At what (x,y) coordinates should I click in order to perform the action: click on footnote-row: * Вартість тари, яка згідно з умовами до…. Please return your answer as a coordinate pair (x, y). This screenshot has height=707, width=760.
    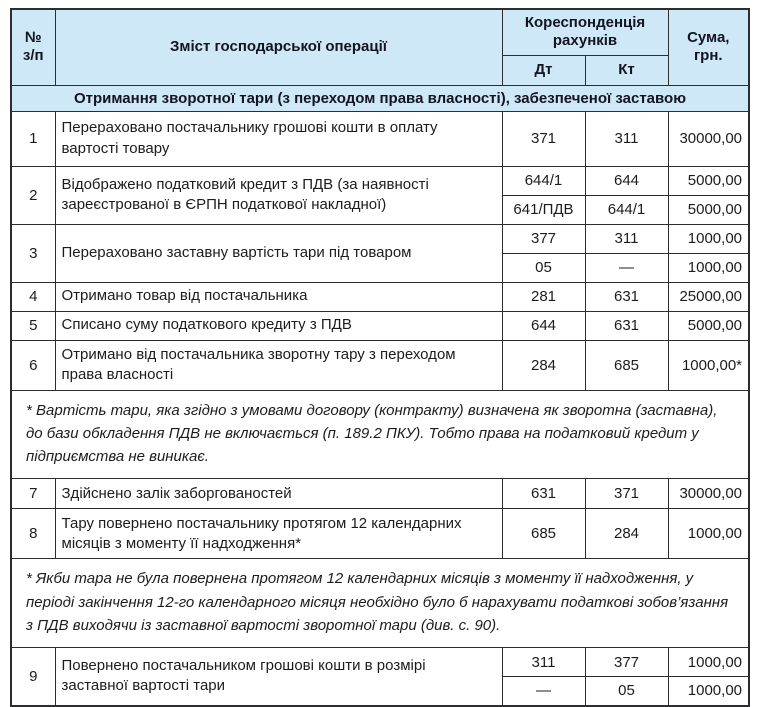
    Looking at the image, I should click on (380, 434).